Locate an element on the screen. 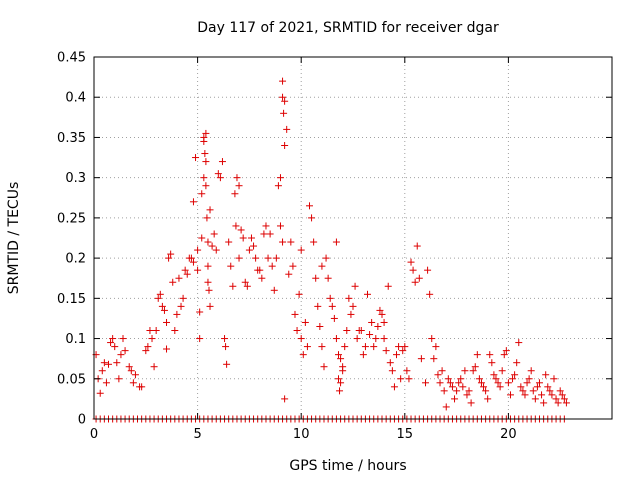 This screenshot has height=480, width=640. y-tick-label: 0.45 is located at coordinates (71, 58).